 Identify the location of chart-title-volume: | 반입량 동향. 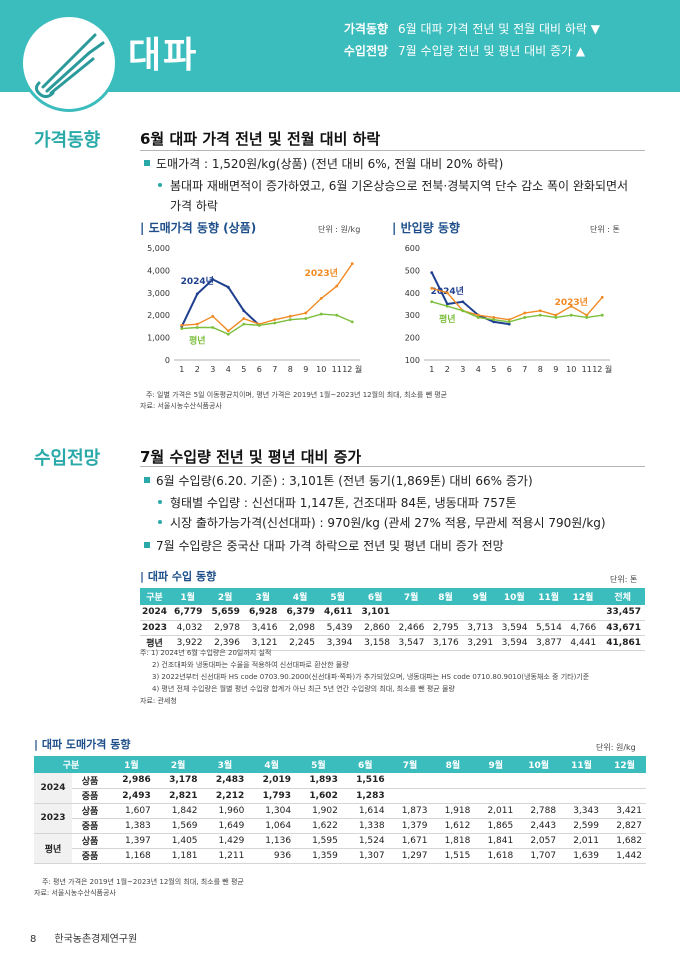
(426, 228).